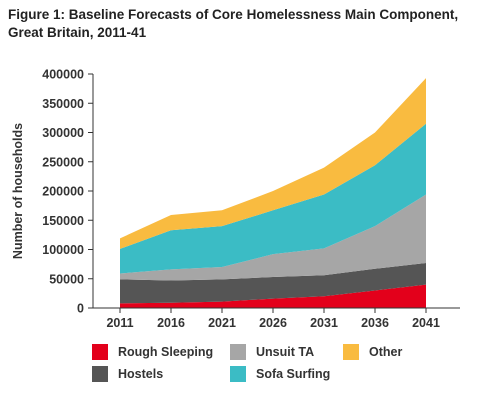 The image size is (499, 400). What do you see at coordinates (426, 323) in the screenshot?
I see `x-tick-label: 2041` at bounding box center [426, 323].